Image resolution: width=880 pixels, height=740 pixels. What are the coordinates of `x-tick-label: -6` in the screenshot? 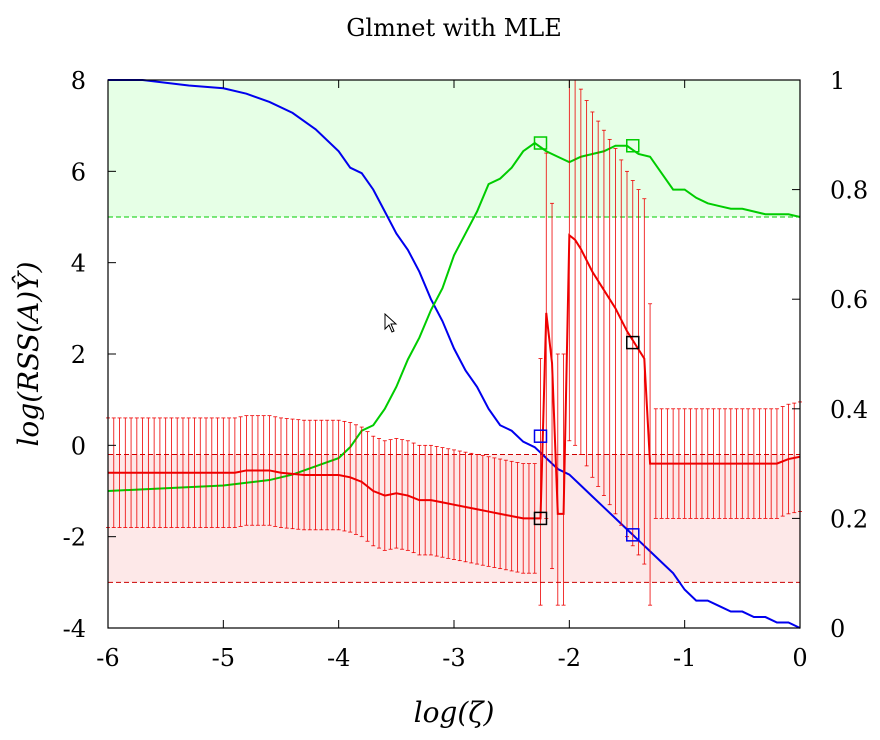 It's located at (107, 658).